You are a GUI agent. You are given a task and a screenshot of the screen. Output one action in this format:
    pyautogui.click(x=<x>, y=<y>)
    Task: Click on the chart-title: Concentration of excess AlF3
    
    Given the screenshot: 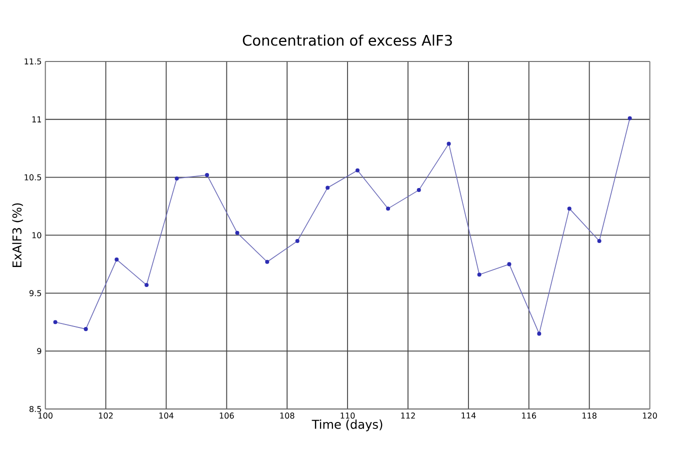 What is the action you would take?
    pyautogui.click(x=347, y=40)
    